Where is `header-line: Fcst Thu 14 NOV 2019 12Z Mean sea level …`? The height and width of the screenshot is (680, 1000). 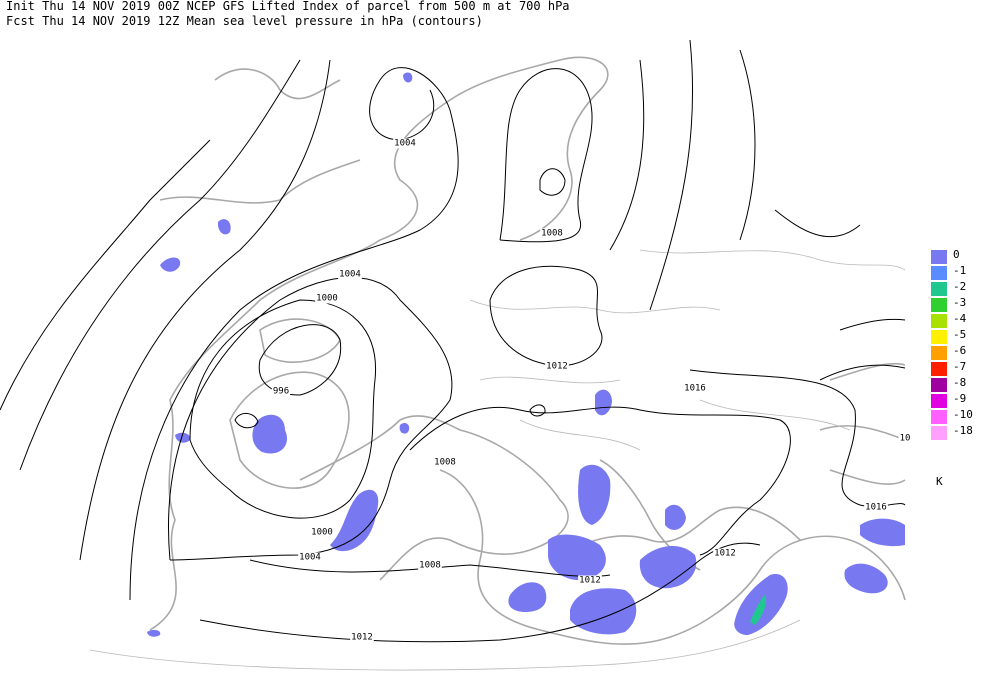 header-line: Fcst Thu 14 NOV 2019 12Z Mean sea level … is located at coordinates (244, 21).